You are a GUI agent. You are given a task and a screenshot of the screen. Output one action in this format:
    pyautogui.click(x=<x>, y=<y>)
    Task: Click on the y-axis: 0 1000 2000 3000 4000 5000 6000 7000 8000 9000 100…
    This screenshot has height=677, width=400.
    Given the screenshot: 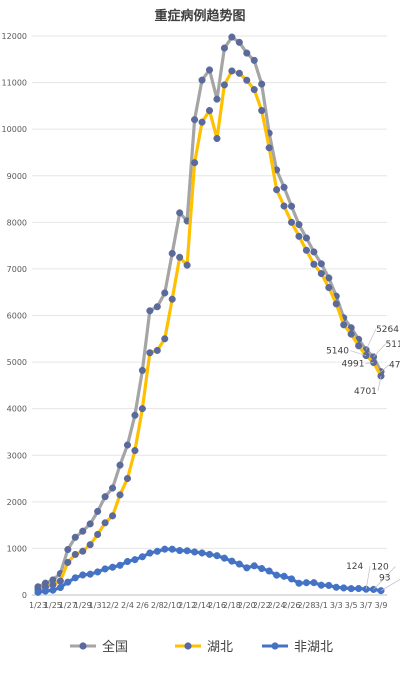 What is the action you would take?
    pyautogui.click(x=14, y=316)
    